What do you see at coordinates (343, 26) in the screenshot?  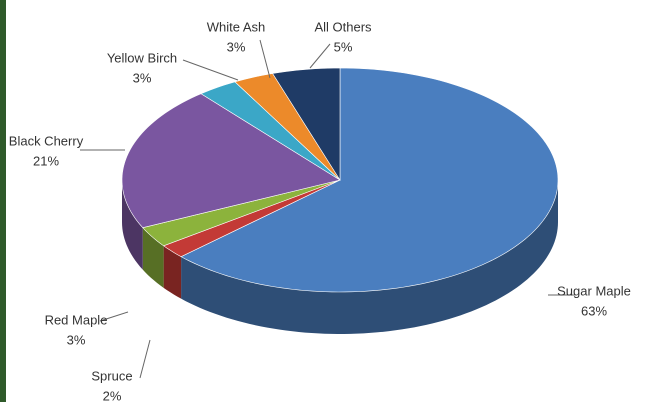 I see `slice-label: All Others` at bounding box center [343, 26].